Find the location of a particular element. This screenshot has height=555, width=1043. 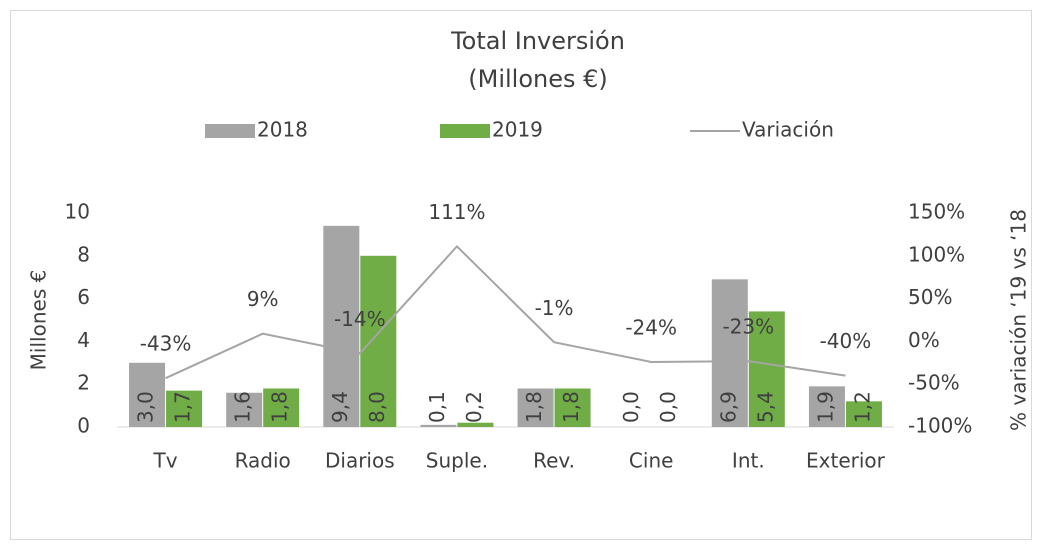

line-value-label: -24% is located at coordinates (651, 327).